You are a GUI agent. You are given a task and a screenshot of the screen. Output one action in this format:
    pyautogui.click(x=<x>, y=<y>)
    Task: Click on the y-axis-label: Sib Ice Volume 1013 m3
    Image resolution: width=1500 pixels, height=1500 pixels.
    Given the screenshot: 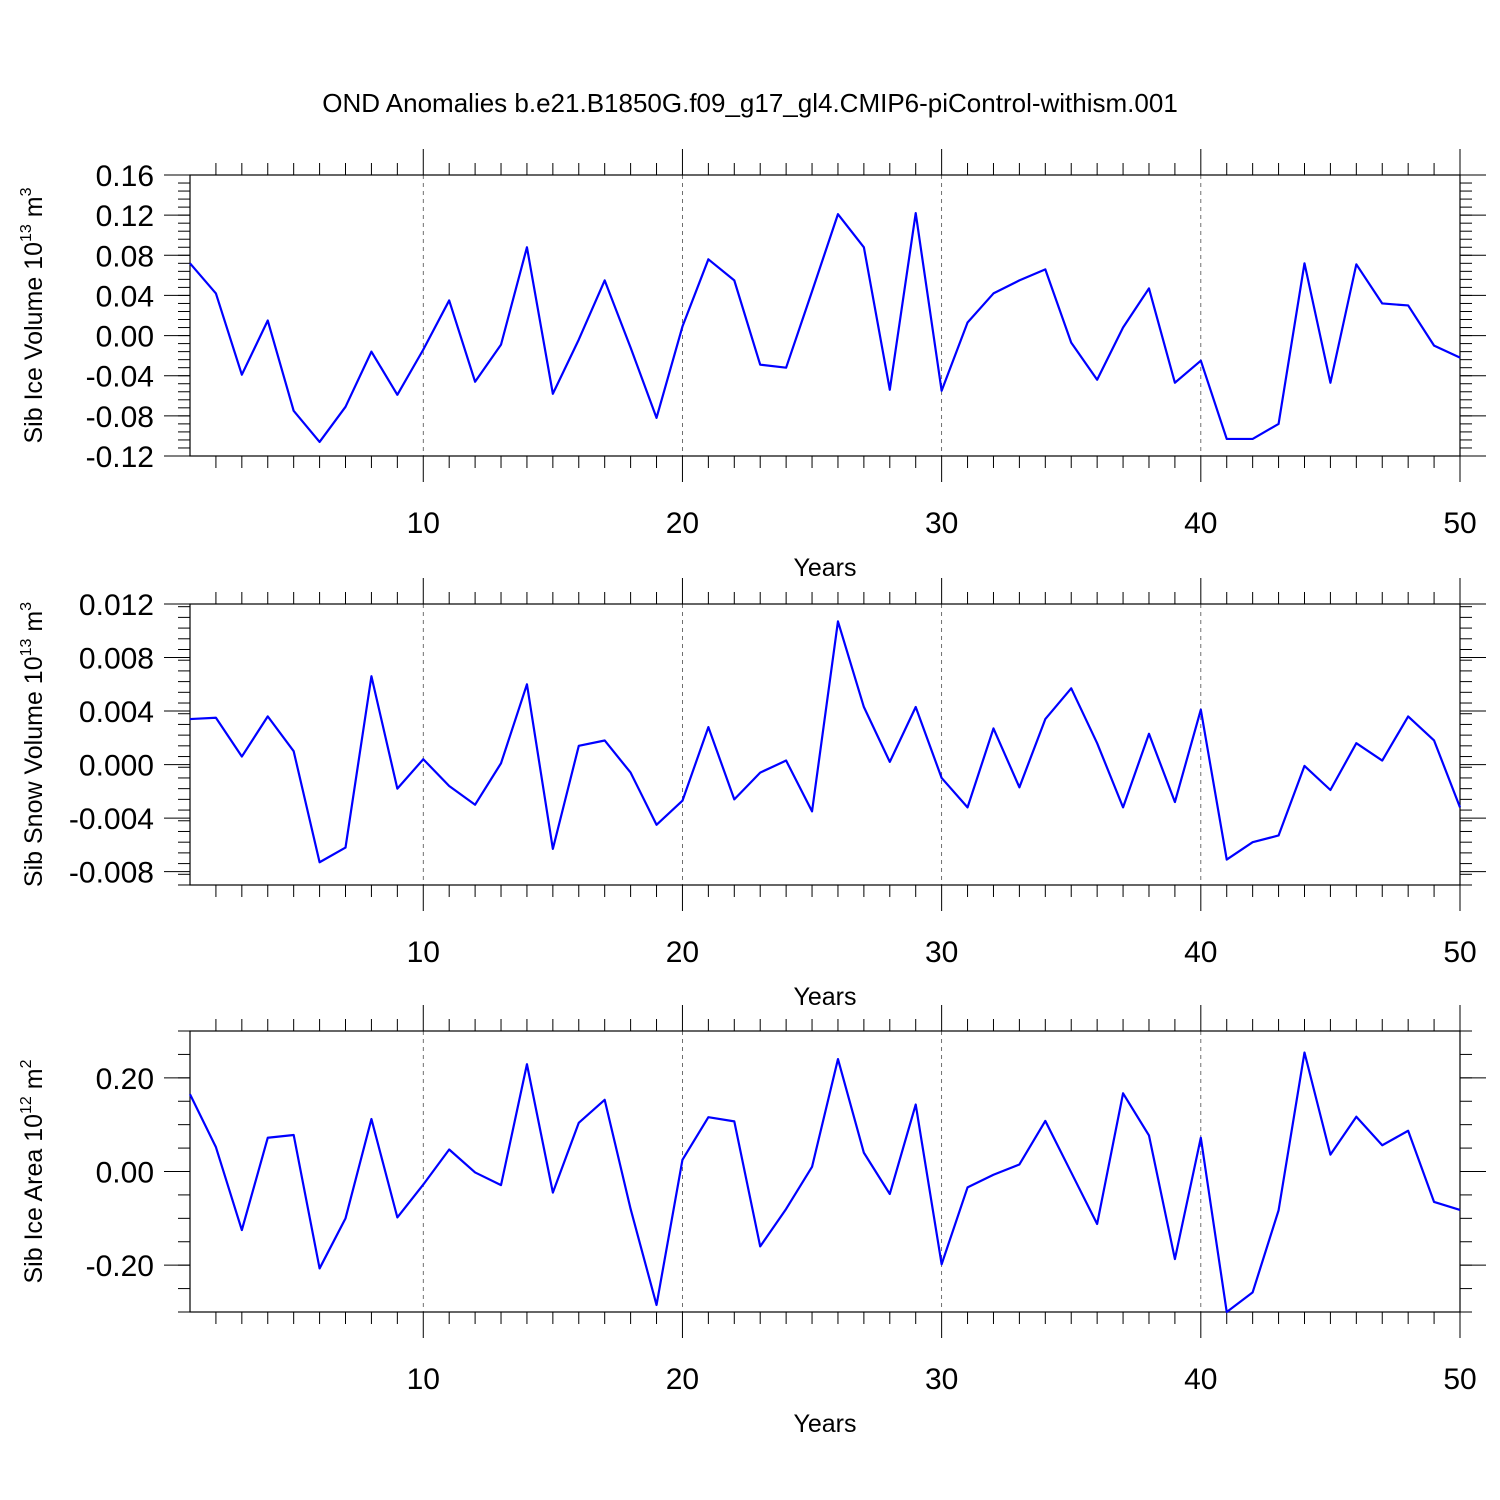 What is the action you would take?
    pyautogui.click(x=33, y=315)
    